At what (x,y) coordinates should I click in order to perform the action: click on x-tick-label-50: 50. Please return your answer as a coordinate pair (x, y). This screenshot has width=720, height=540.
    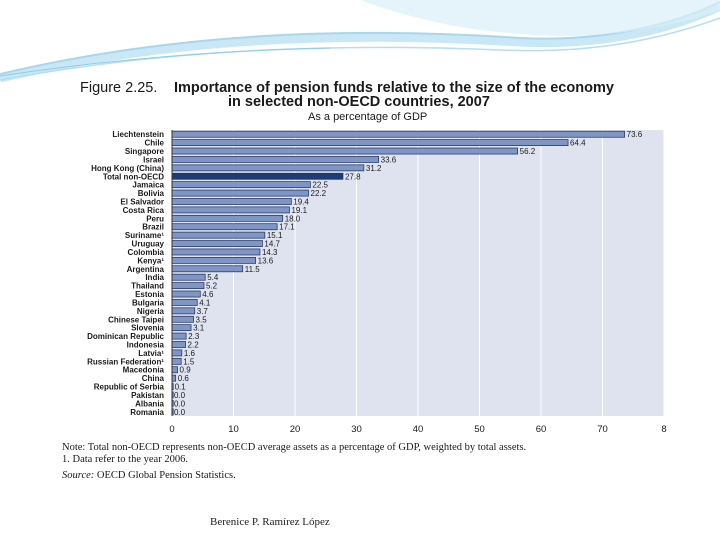
    Looking at the image, I should click on (479, 429).